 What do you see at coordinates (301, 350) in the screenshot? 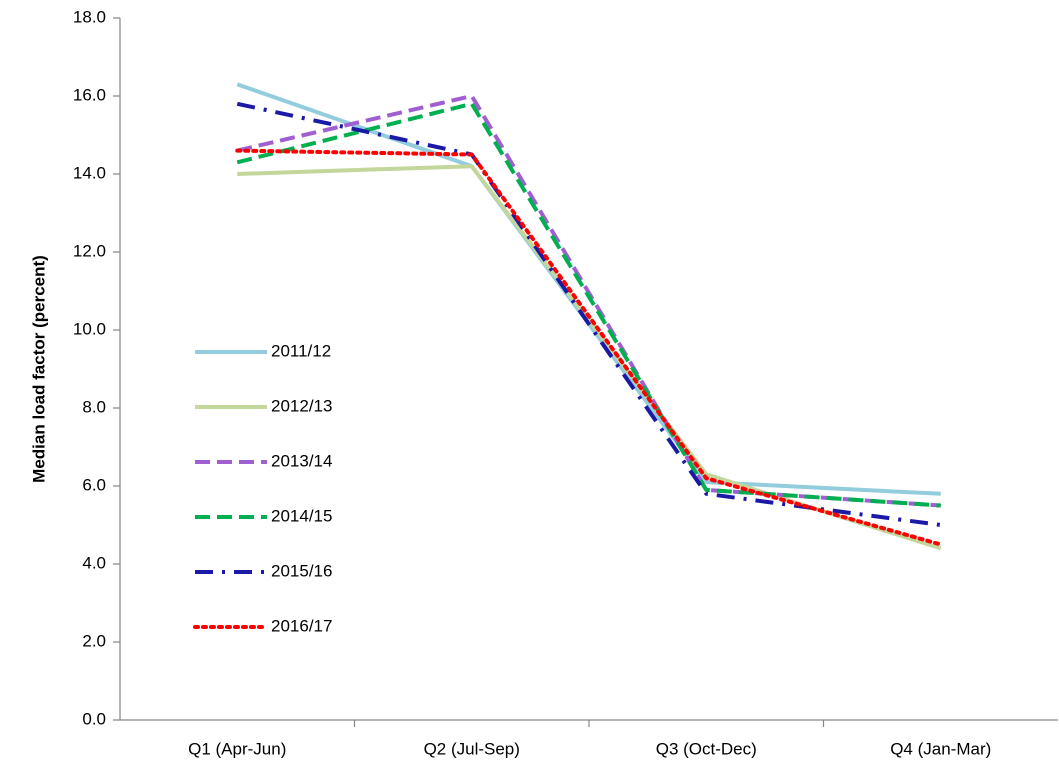
I see `legend-label: 2011/12` at bounding box center [301, 350].